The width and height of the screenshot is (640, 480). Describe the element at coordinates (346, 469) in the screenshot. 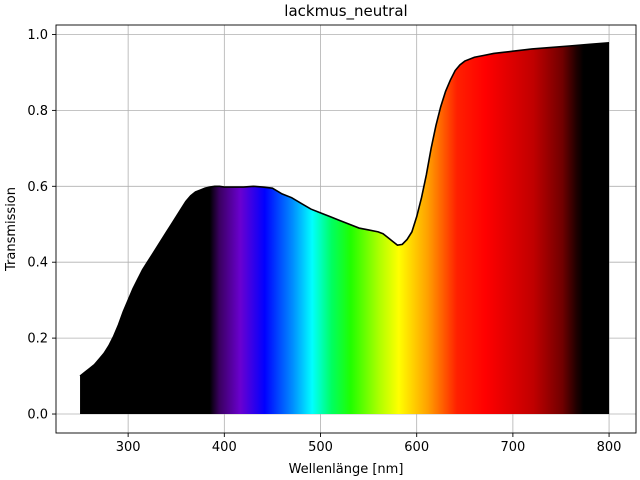

I see `x-axis-label: Wellenlänge [nm]` at that location.